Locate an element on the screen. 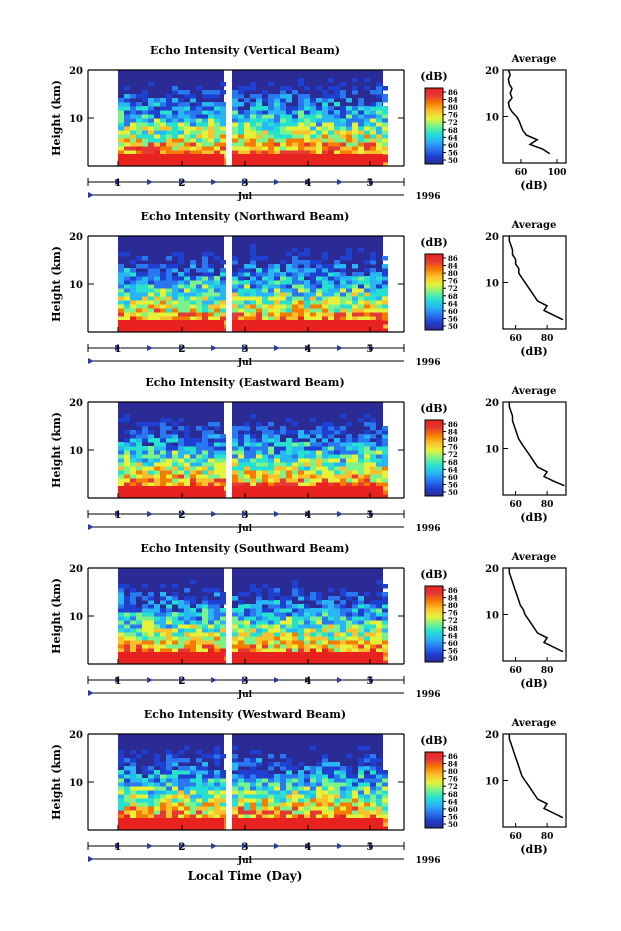 Image resolution: width=621 pixels, height=931 pixels. average-y-tick-label: 10 is located at coordinates (492, 782).